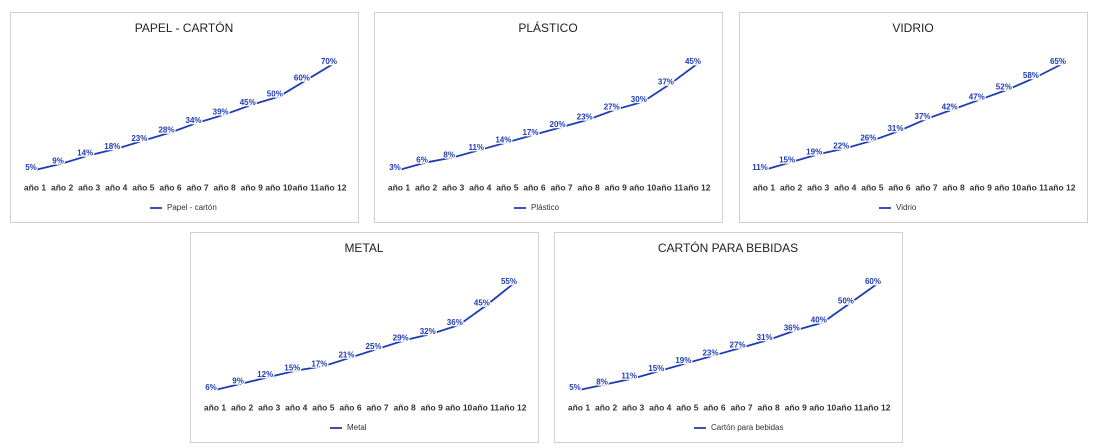 The width and height of the screenshot is (1104, 448). What do you see at coordinates (395, 167) in the screenshot?
I see `data-label: 3%` at bounding box center [395, 167].